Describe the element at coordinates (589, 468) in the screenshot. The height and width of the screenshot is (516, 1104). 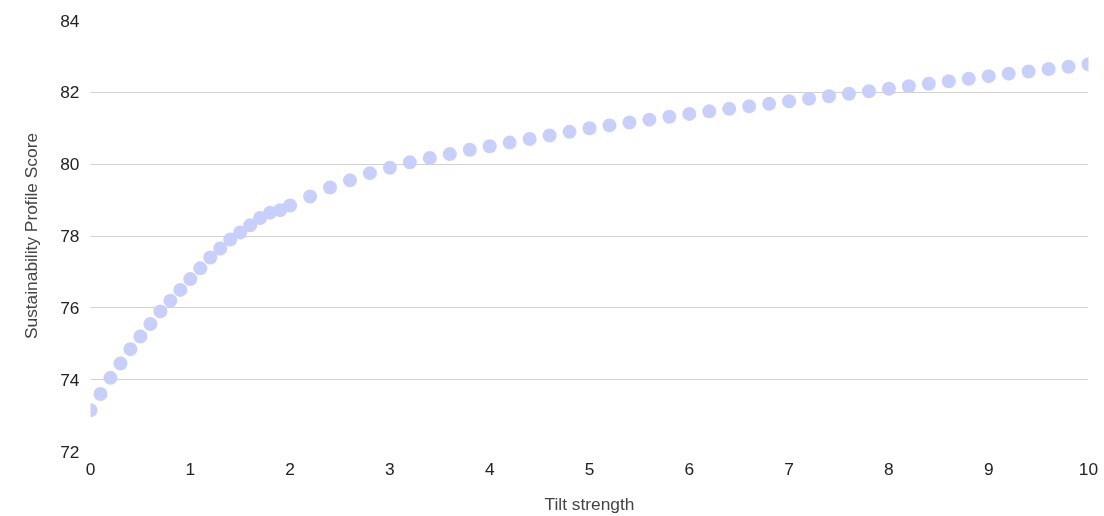
I see `x-tick-label: 5` at that location.